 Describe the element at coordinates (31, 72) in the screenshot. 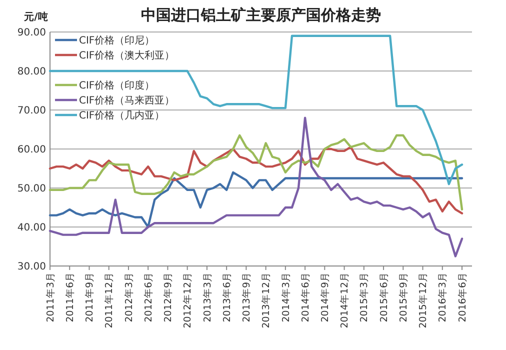

I see `y-tick-label: 80.00` at that location.